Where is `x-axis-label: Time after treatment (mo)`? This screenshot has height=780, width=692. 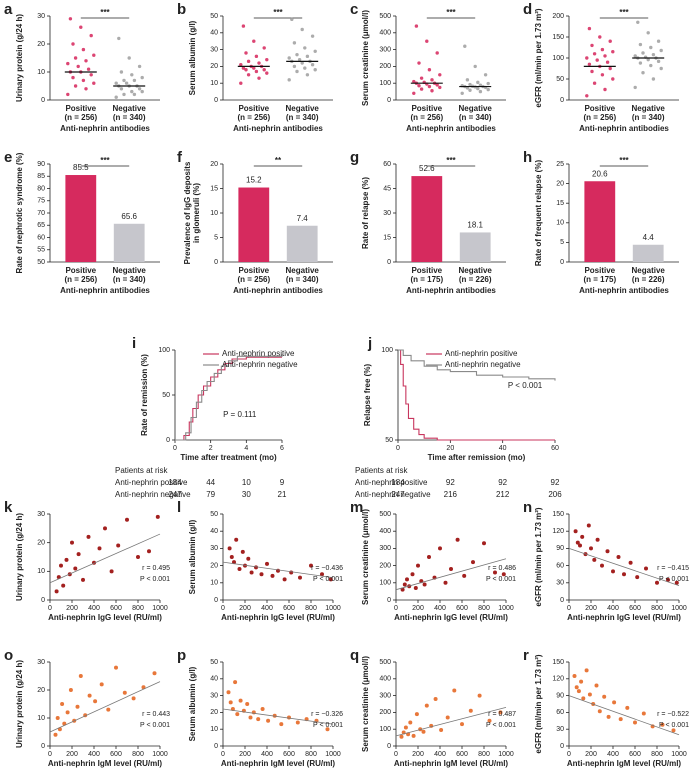 x-axis-label: Time after treatment (mo) is located at coordinates (228, 457).